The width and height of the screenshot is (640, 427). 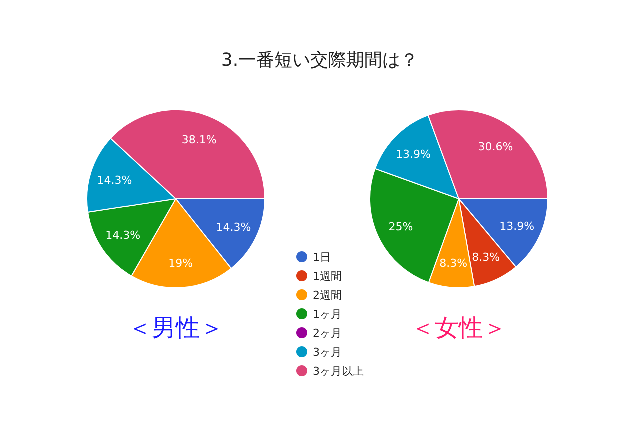 What do you see at coordinates (327, 352) in the screenshot?
I see `legend-label: 3ヶ月` at bounding box center [327, 352].